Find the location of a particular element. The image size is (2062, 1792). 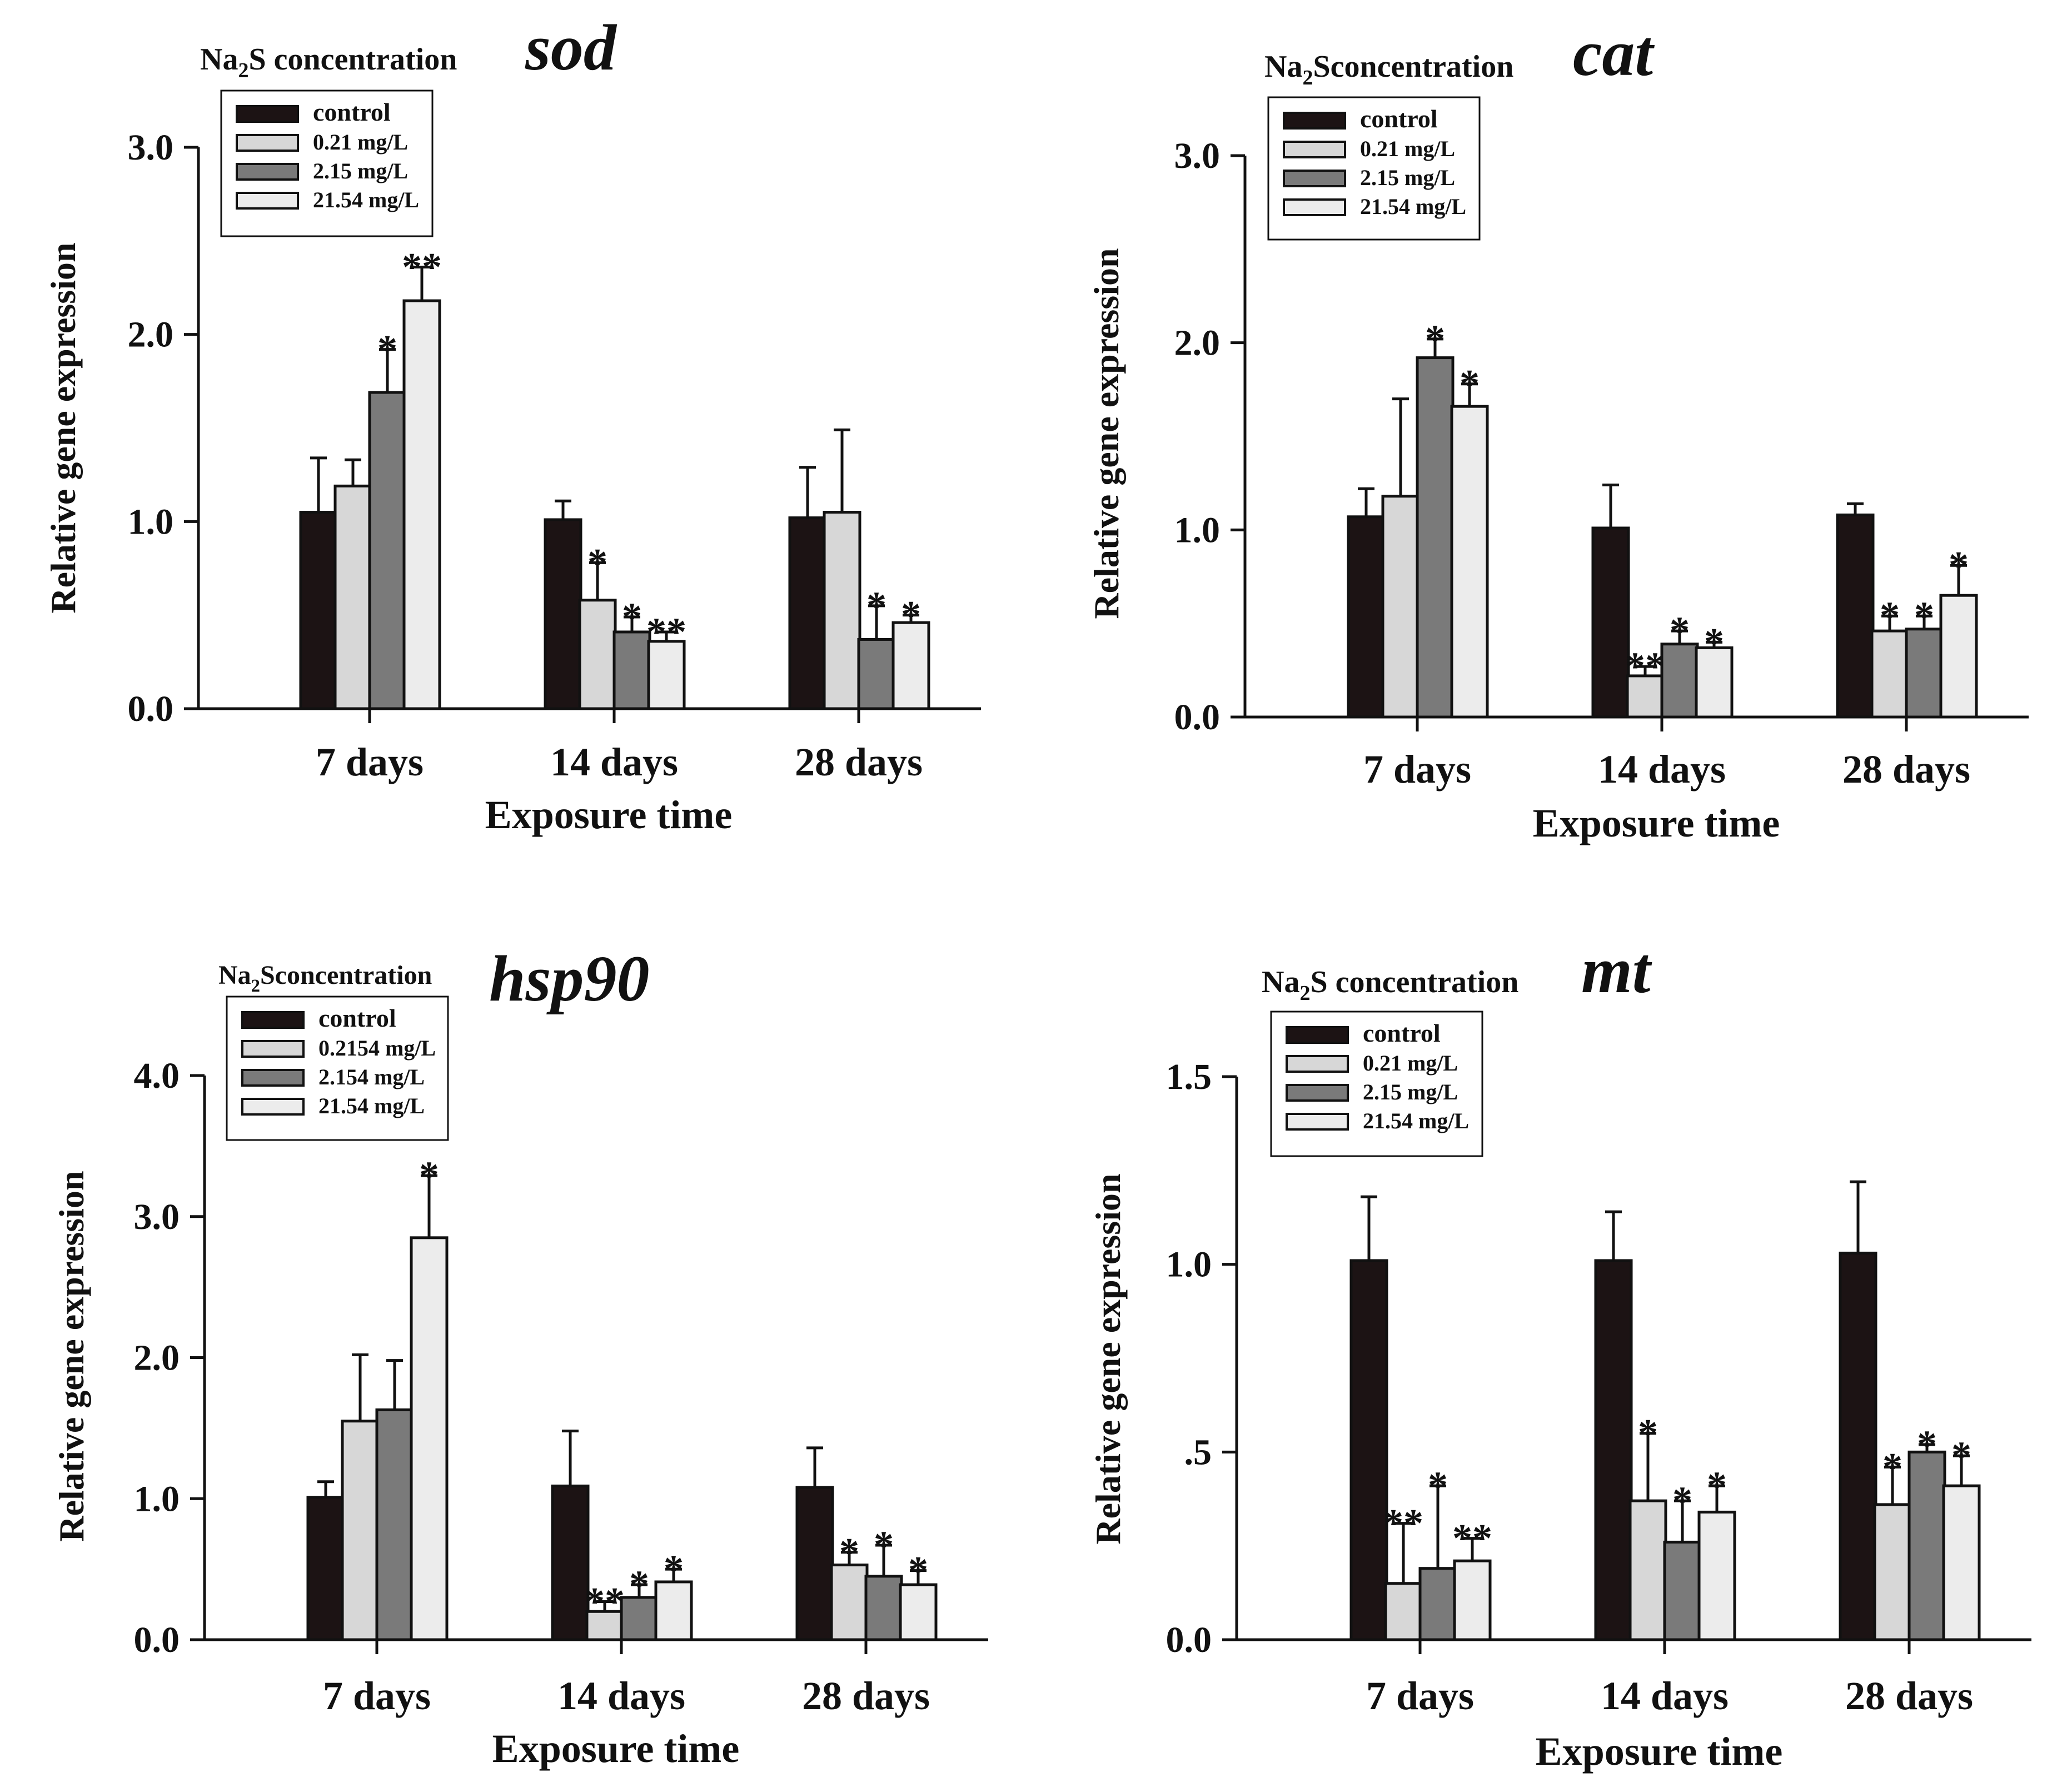

legend-label: 2.154 mg/L is located at coordinates (372, 1076).